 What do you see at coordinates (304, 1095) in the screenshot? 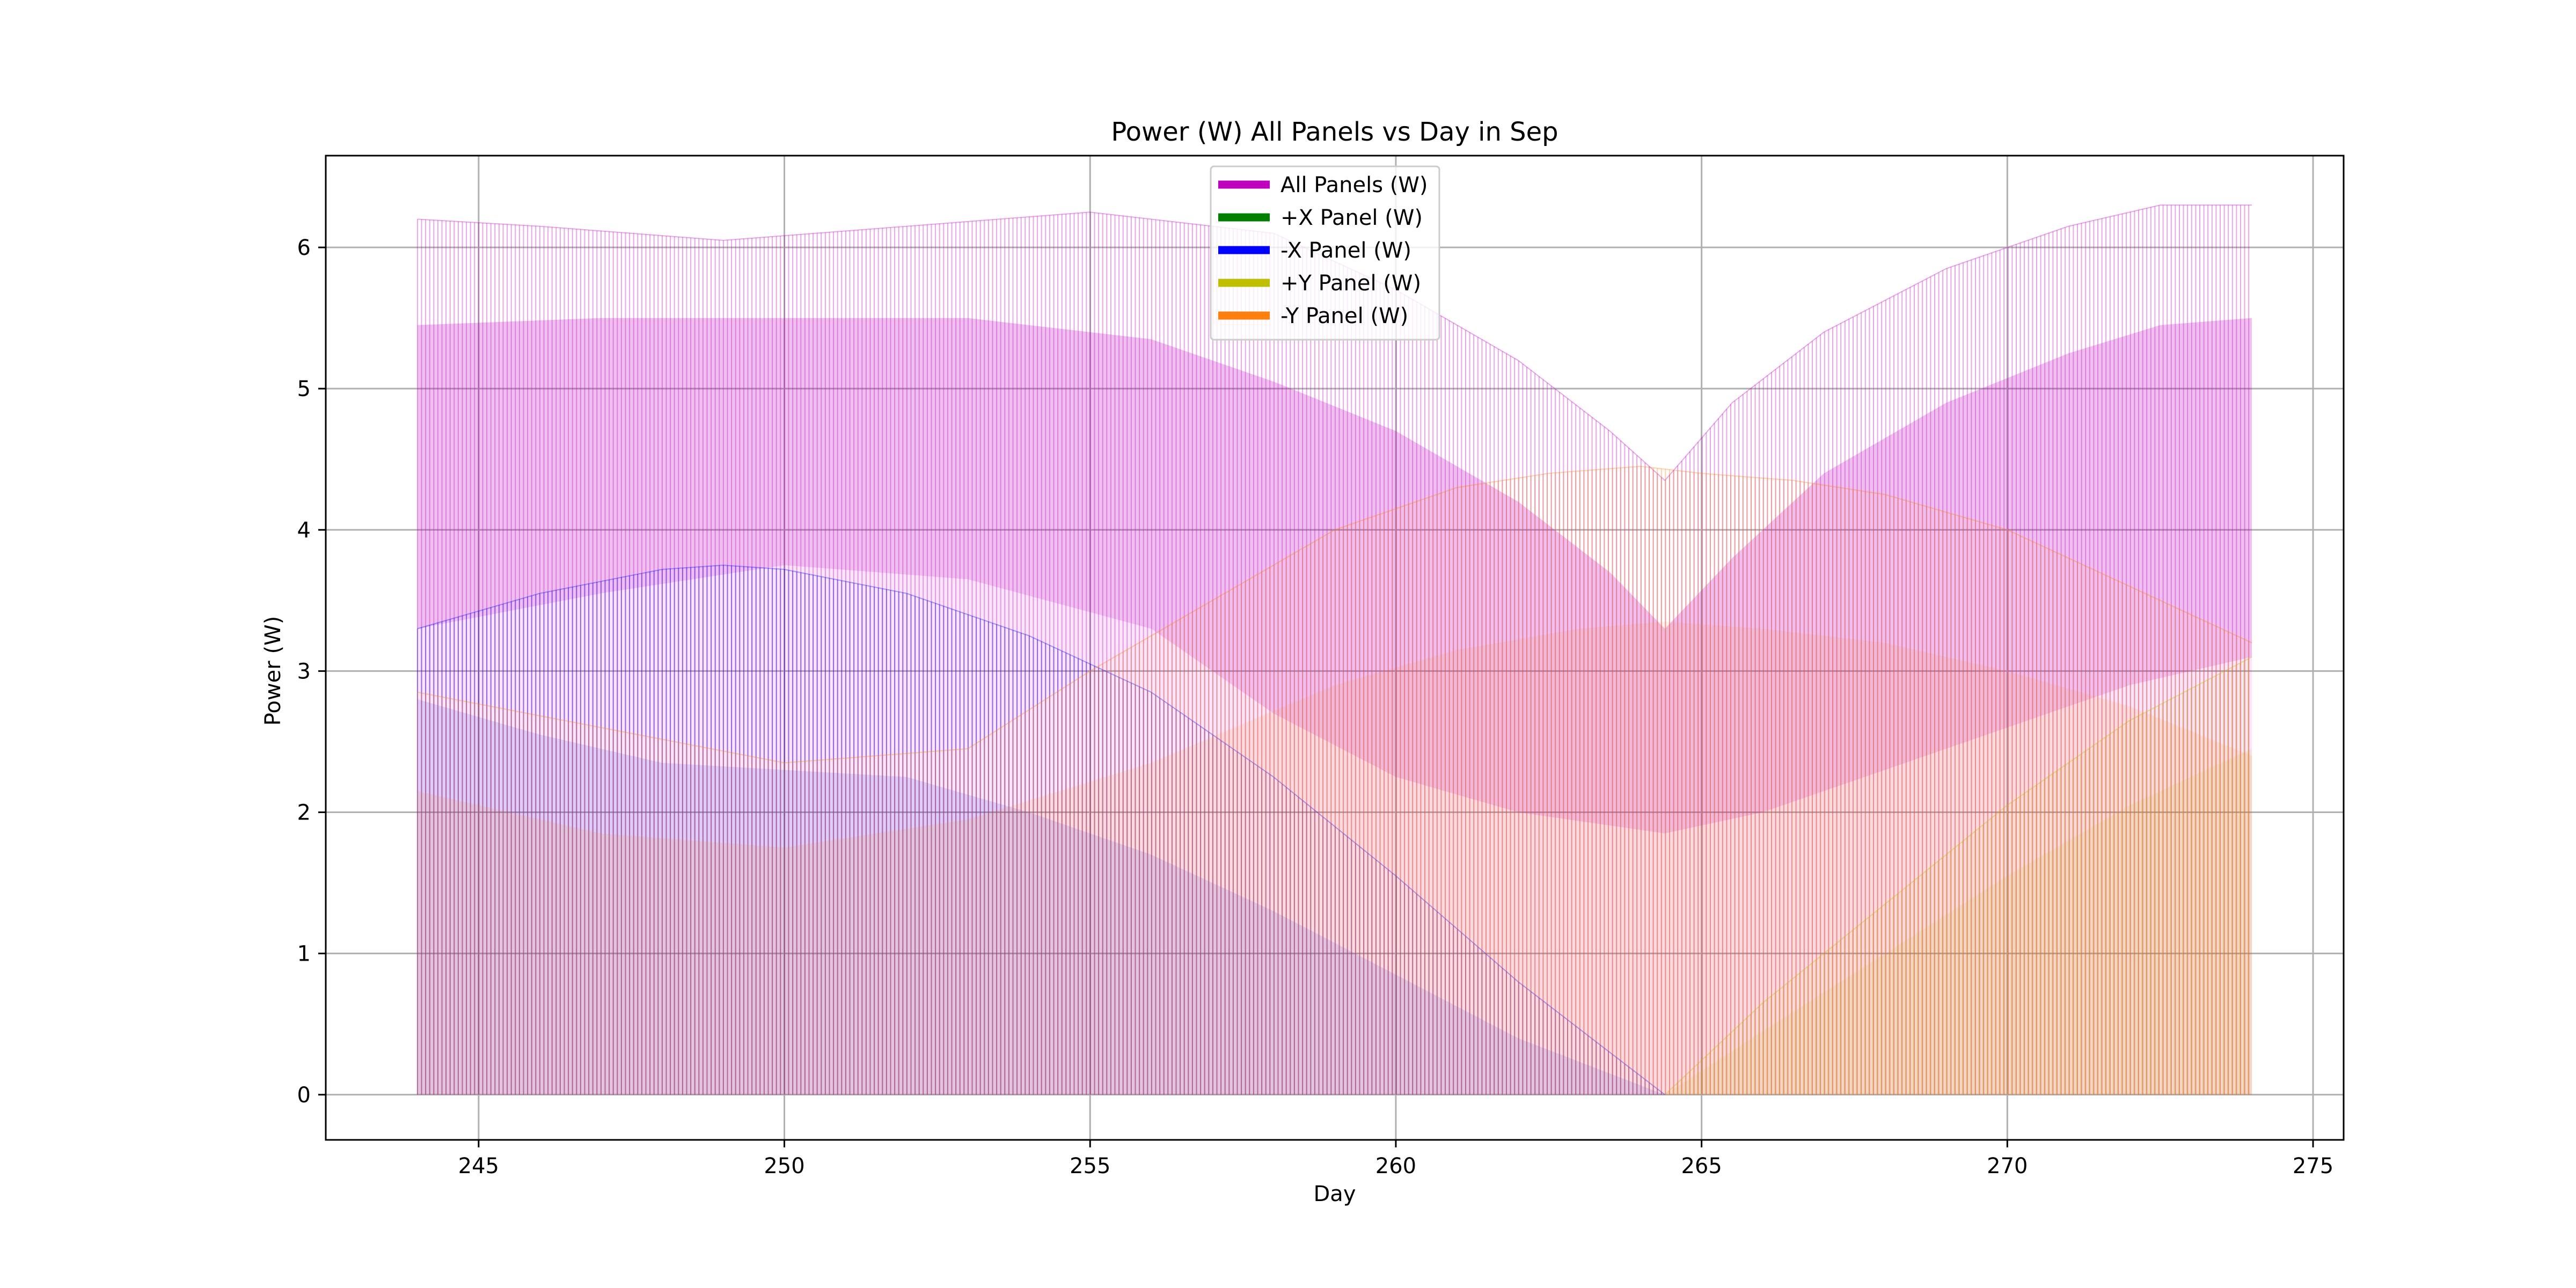
I see `y-tick-label: 0` at bounding box center [304, 1095].